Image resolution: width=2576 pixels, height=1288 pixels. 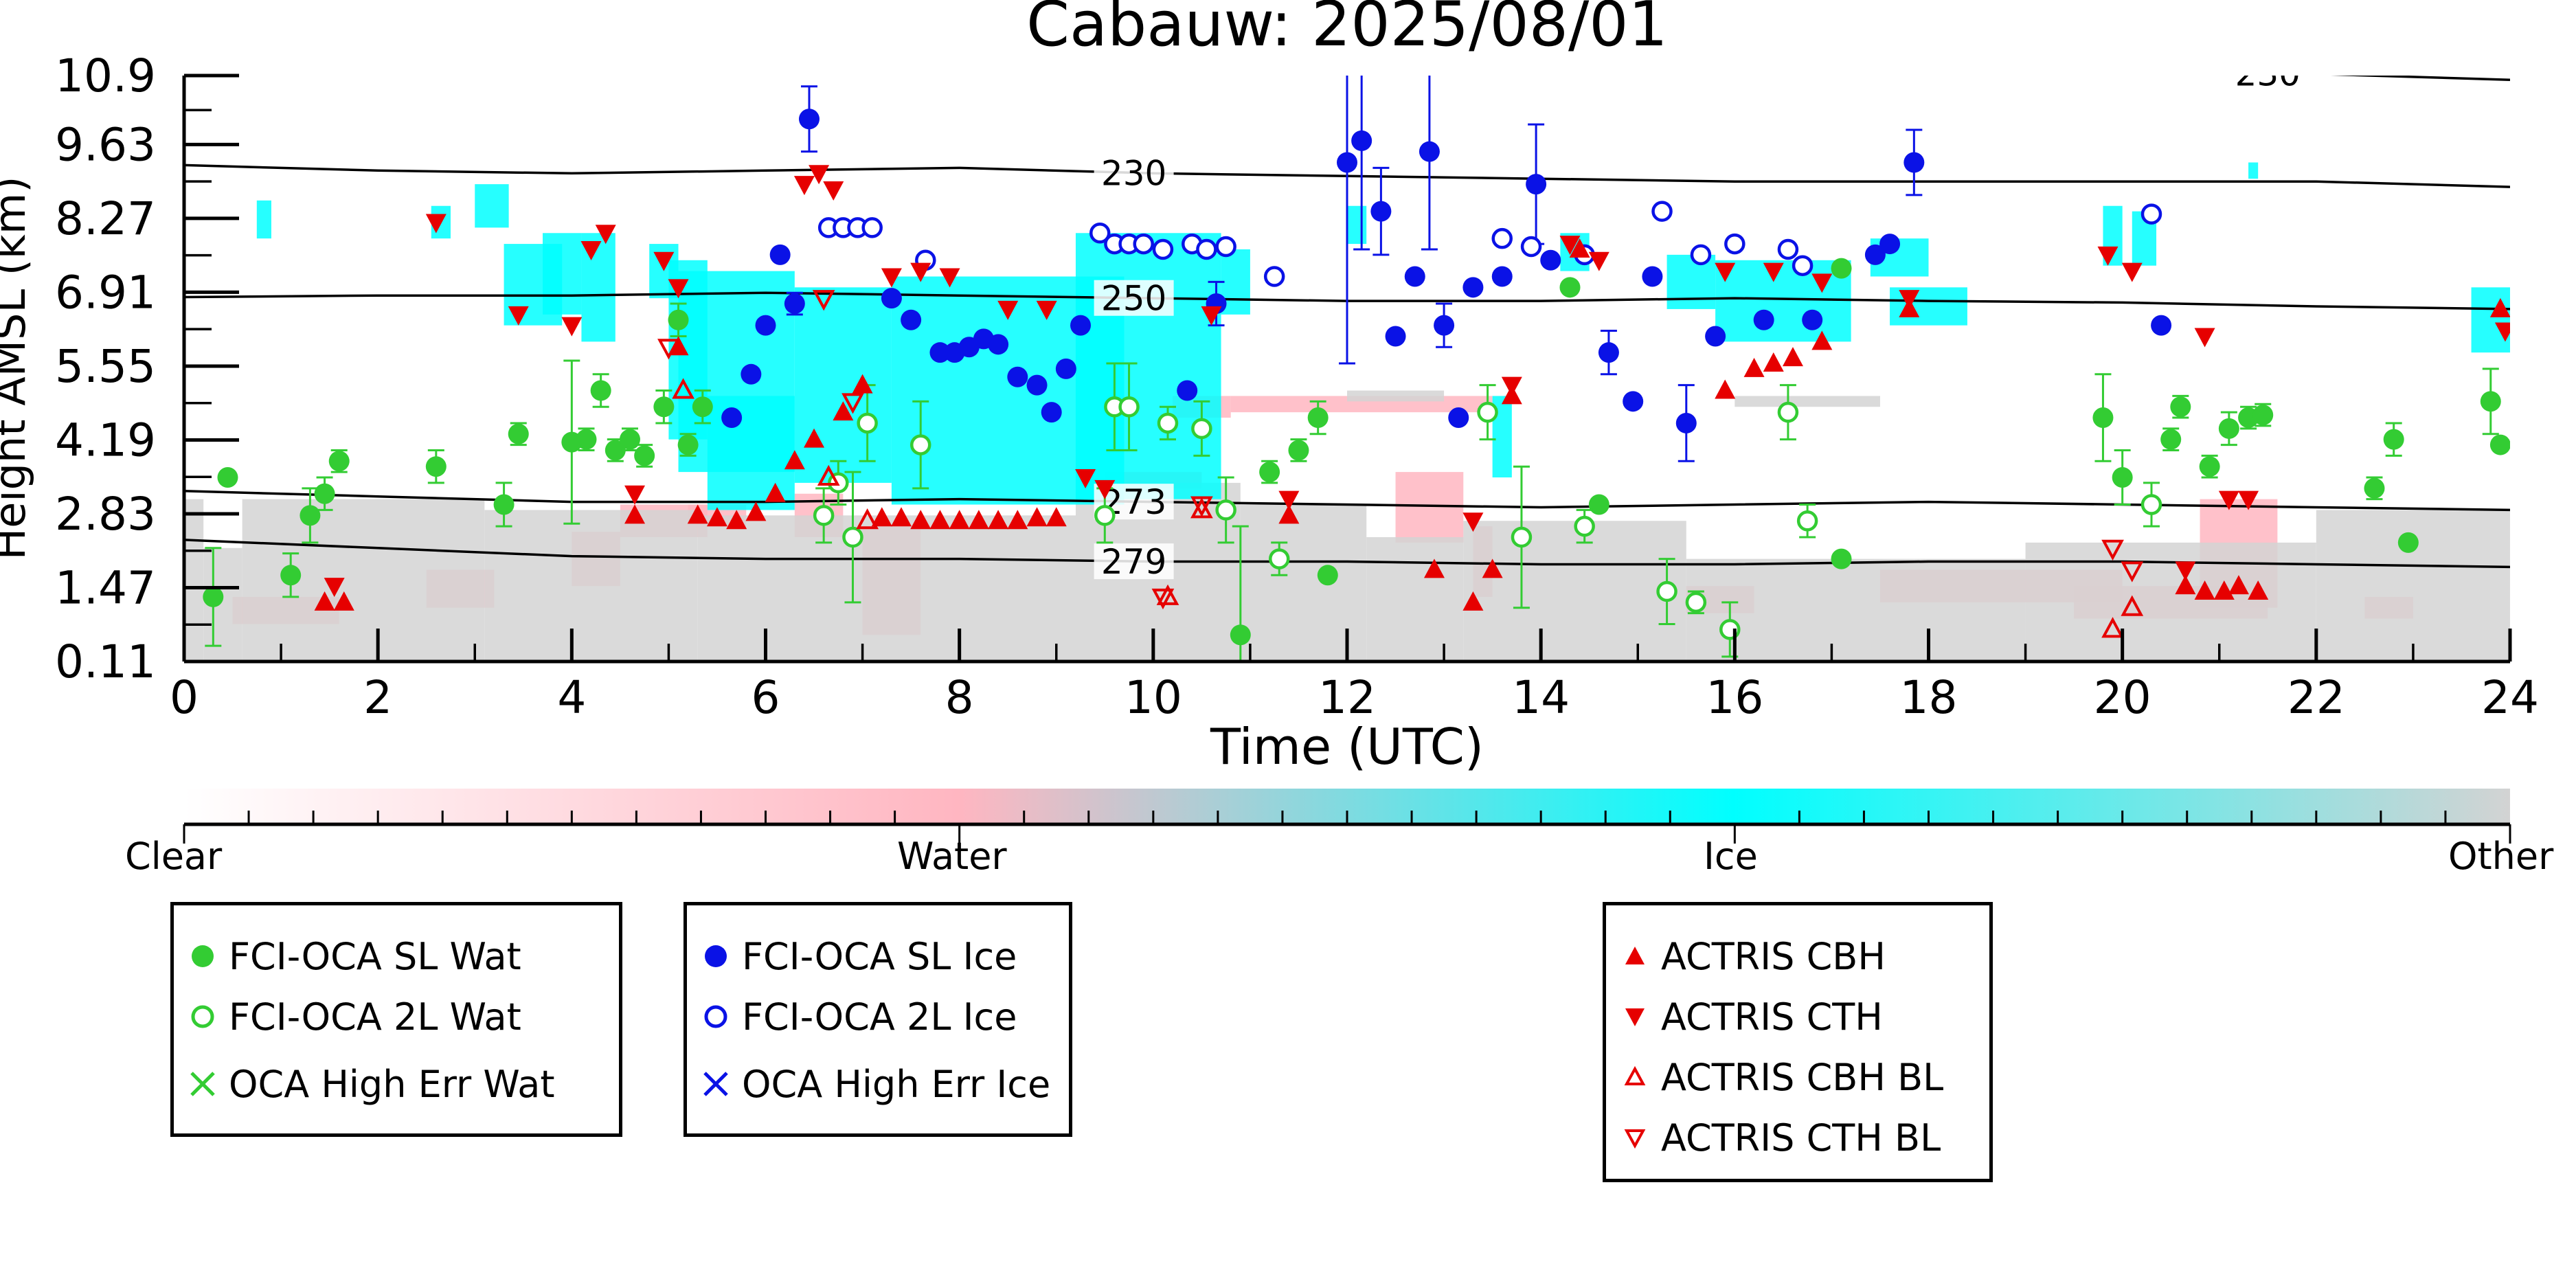 I want to click on triangle-up-icon, so click(x=1635, y=955).